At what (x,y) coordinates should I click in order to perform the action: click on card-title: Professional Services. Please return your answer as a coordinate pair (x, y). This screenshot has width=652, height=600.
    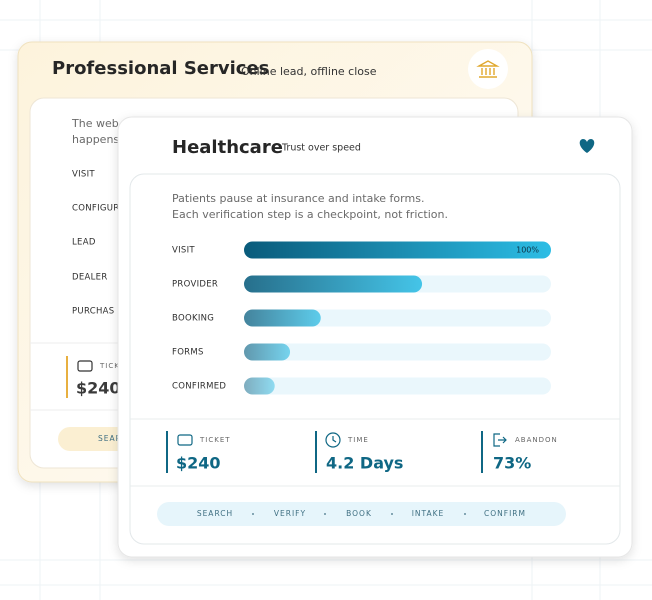
    Looking at the image, I should click on (160, 68).